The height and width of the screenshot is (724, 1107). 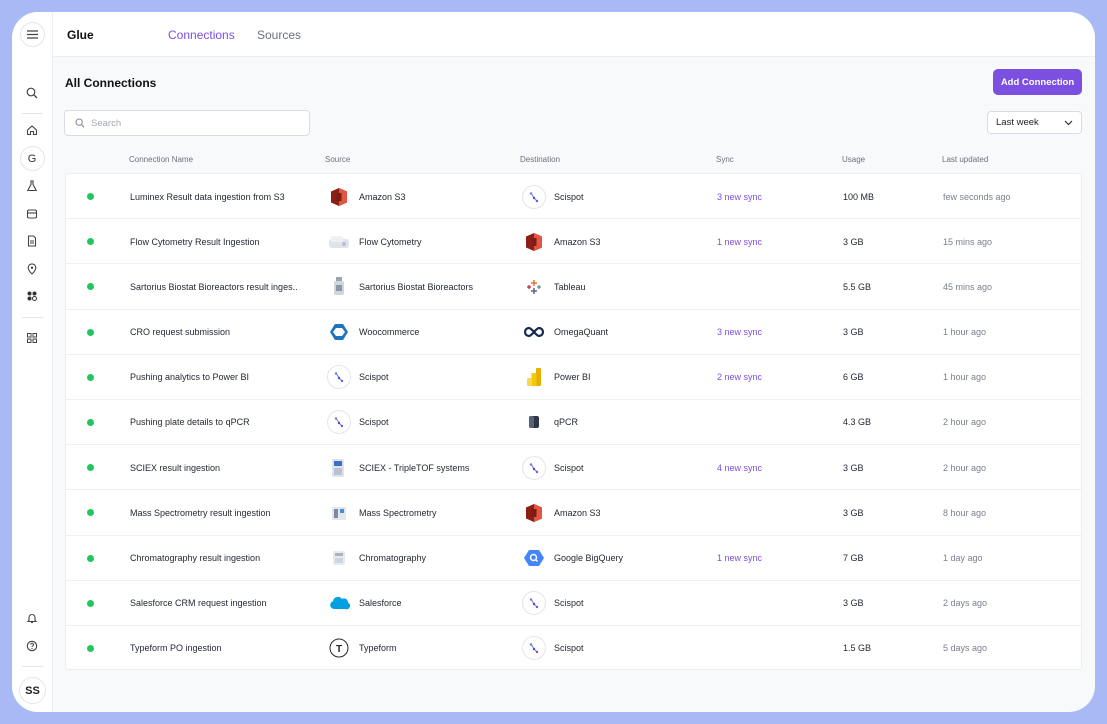 I want to click on usage-value: 1.5 GB, so click(x=857, y=648).